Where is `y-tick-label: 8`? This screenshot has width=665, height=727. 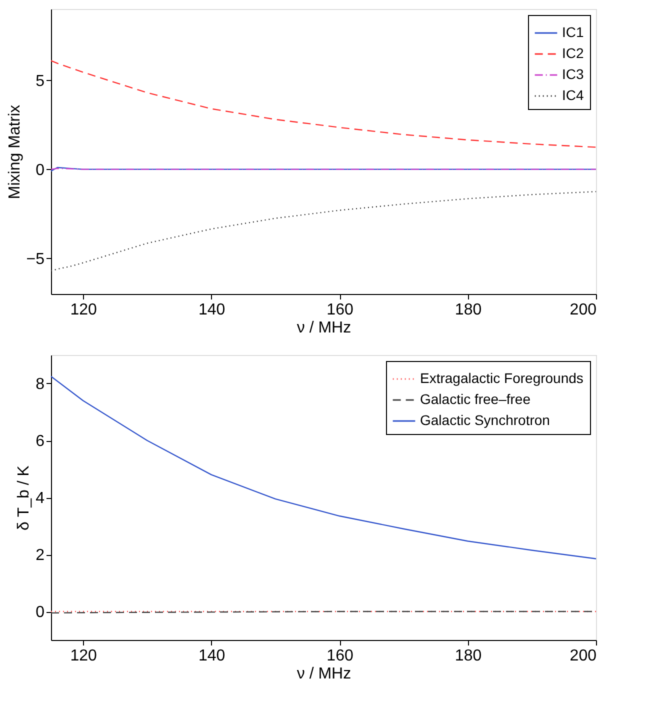 y-tick-label: 8 is located at coordinates (40, 384).